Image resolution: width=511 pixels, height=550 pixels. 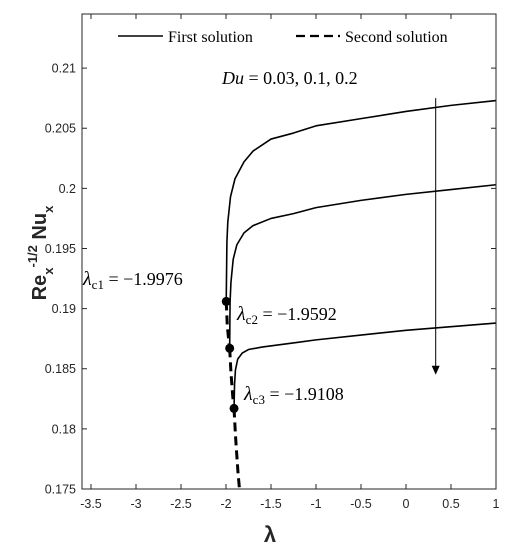 I want to click on y-axis-title-sup: -1/2, so click(x=32, y=256).